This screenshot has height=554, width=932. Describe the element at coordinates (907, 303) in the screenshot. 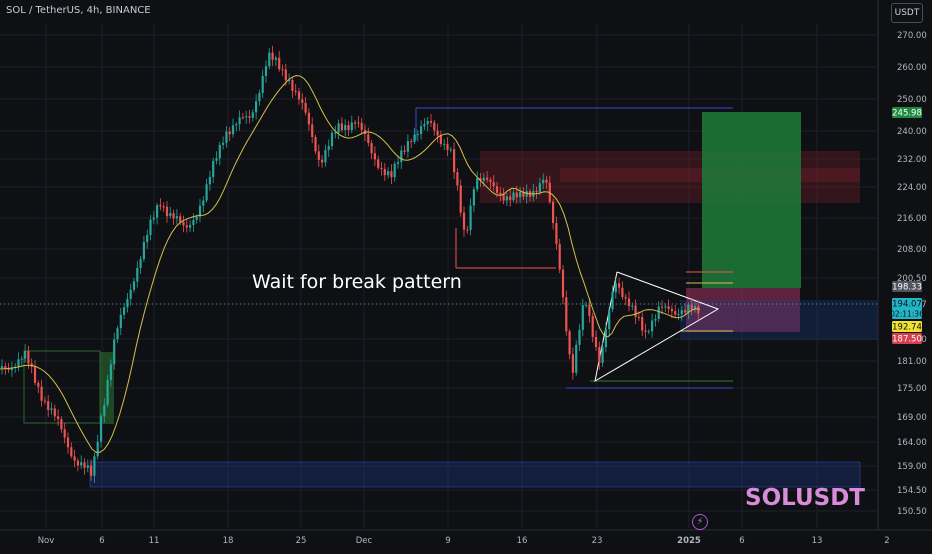

I see `price-badge-last` at that location.